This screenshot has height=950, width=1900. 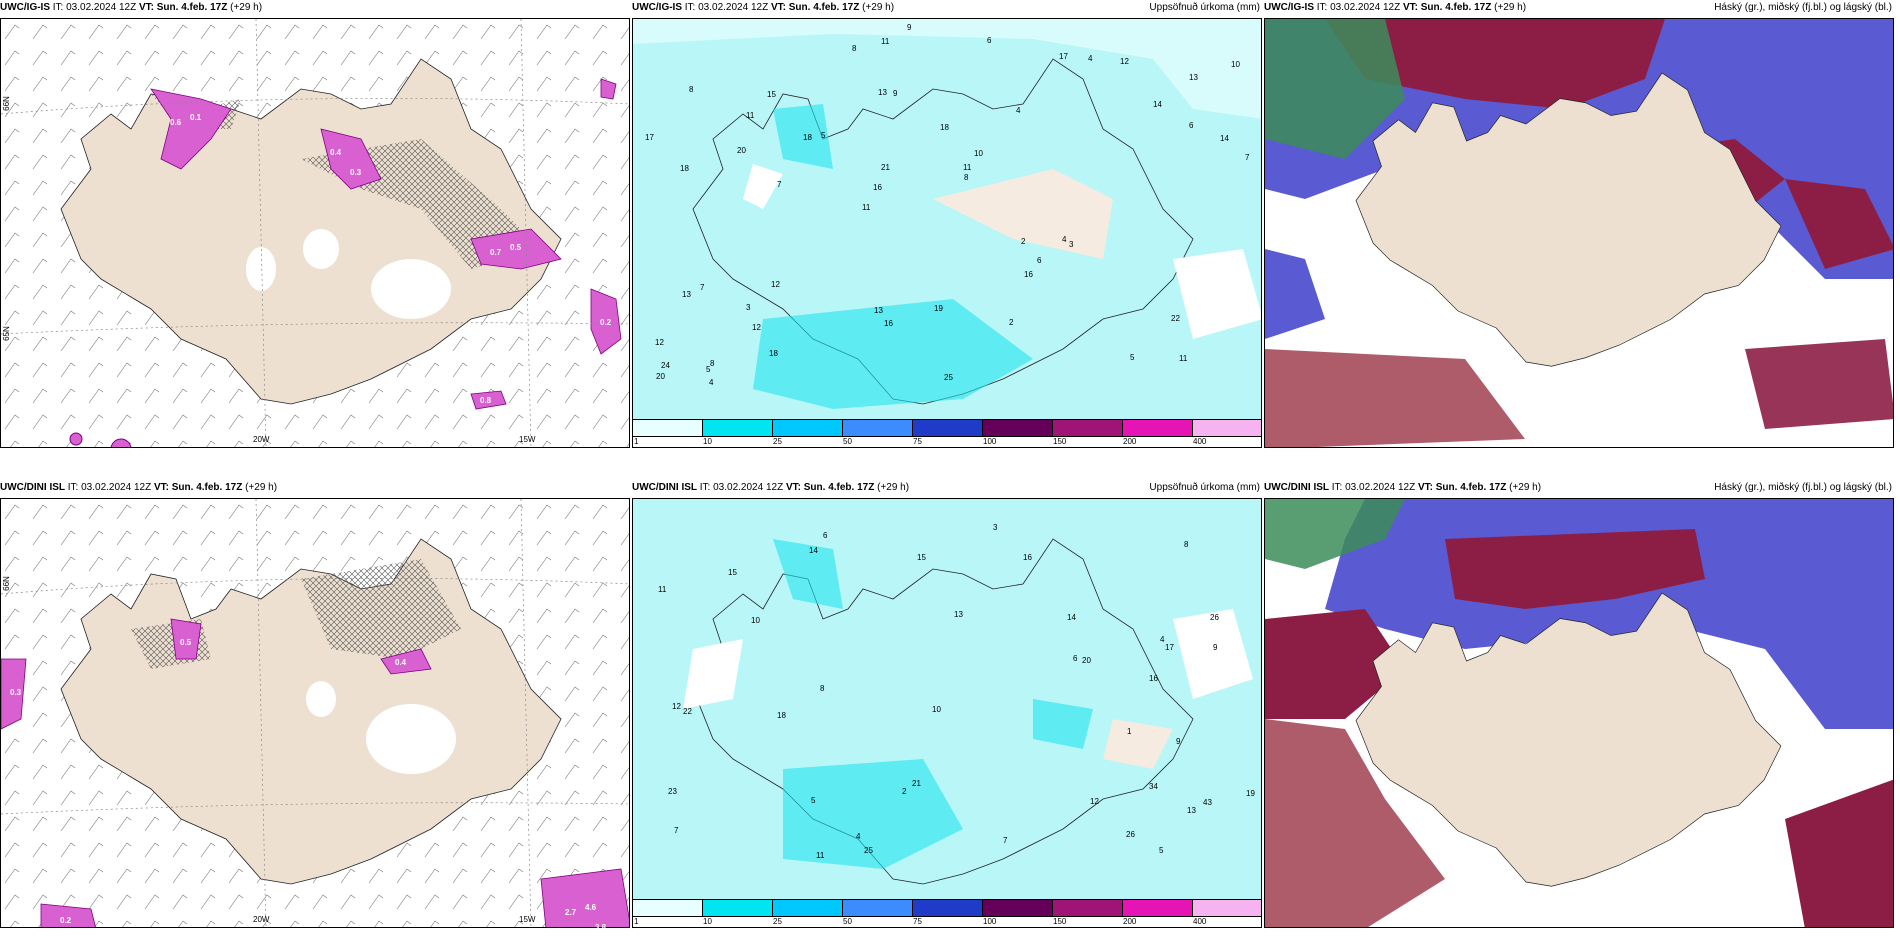 What do you see at coordinates (1157, 104) in the screenshot?
I see `value-label: 14` at bounding box center [1157, 104].